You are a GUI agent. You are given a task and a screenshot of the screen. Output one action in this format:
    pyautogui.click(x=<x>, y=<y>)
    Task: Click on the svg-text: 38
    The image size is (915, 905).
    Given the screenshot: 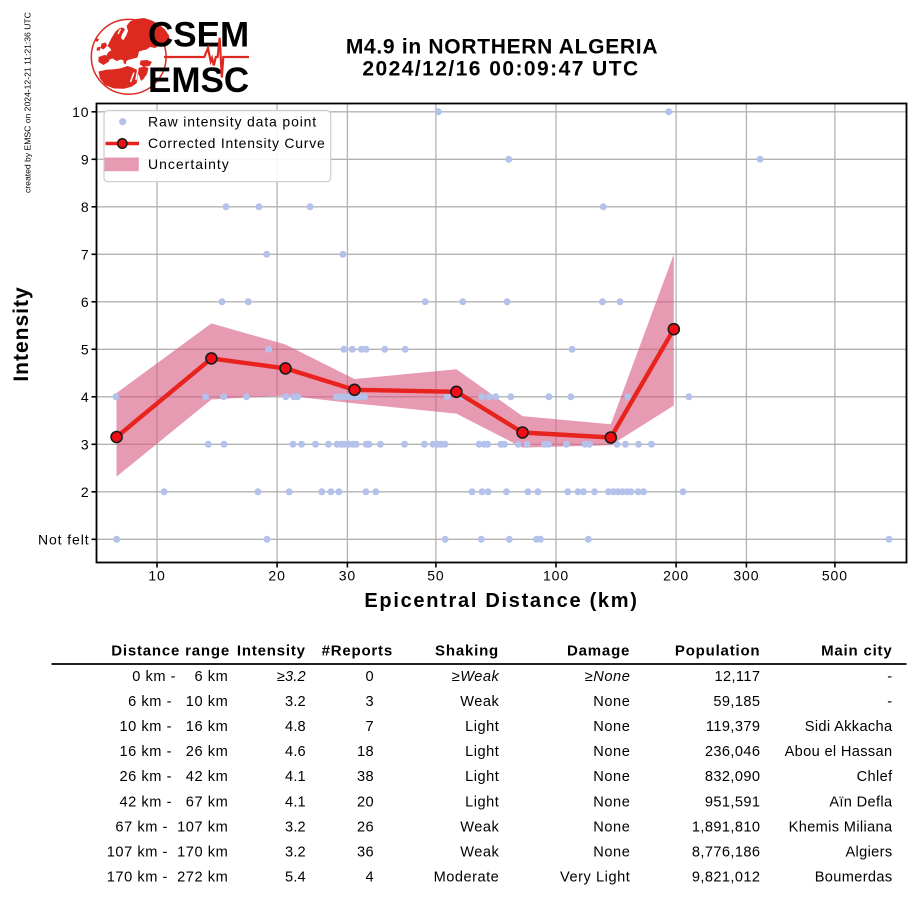 What is the action you would take?
    pyautogui.click(x=365, y=777)
    